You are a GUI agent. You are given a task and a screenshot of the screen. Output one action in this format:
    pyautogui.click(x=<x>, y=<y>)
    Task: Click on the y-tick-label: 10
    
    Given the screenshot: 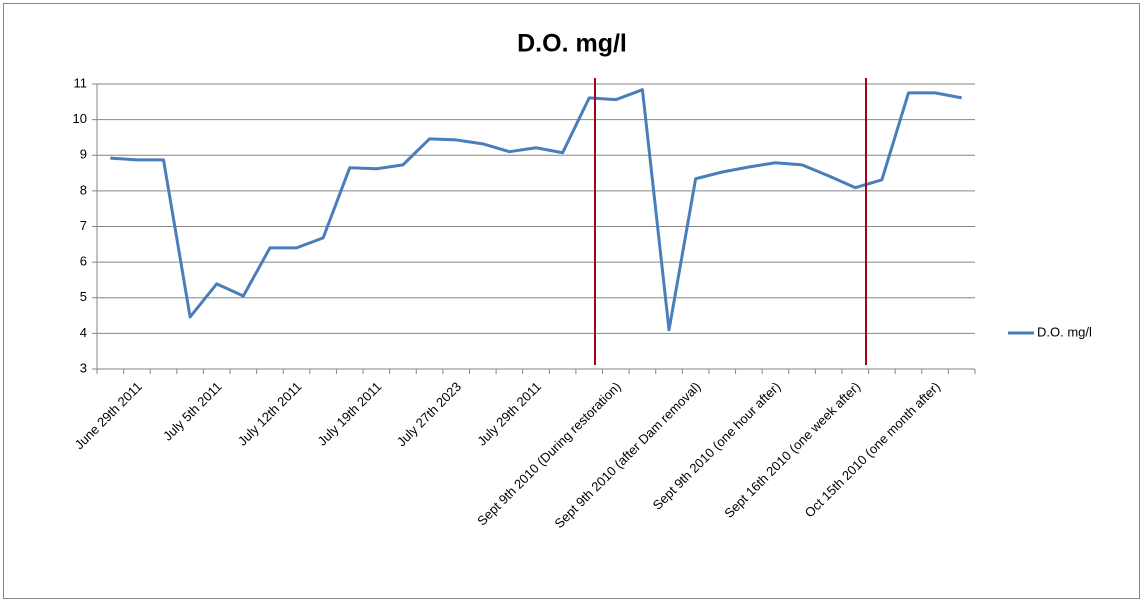 What is the action you would take?
    pyautogui.click(x=80, y=118)
    